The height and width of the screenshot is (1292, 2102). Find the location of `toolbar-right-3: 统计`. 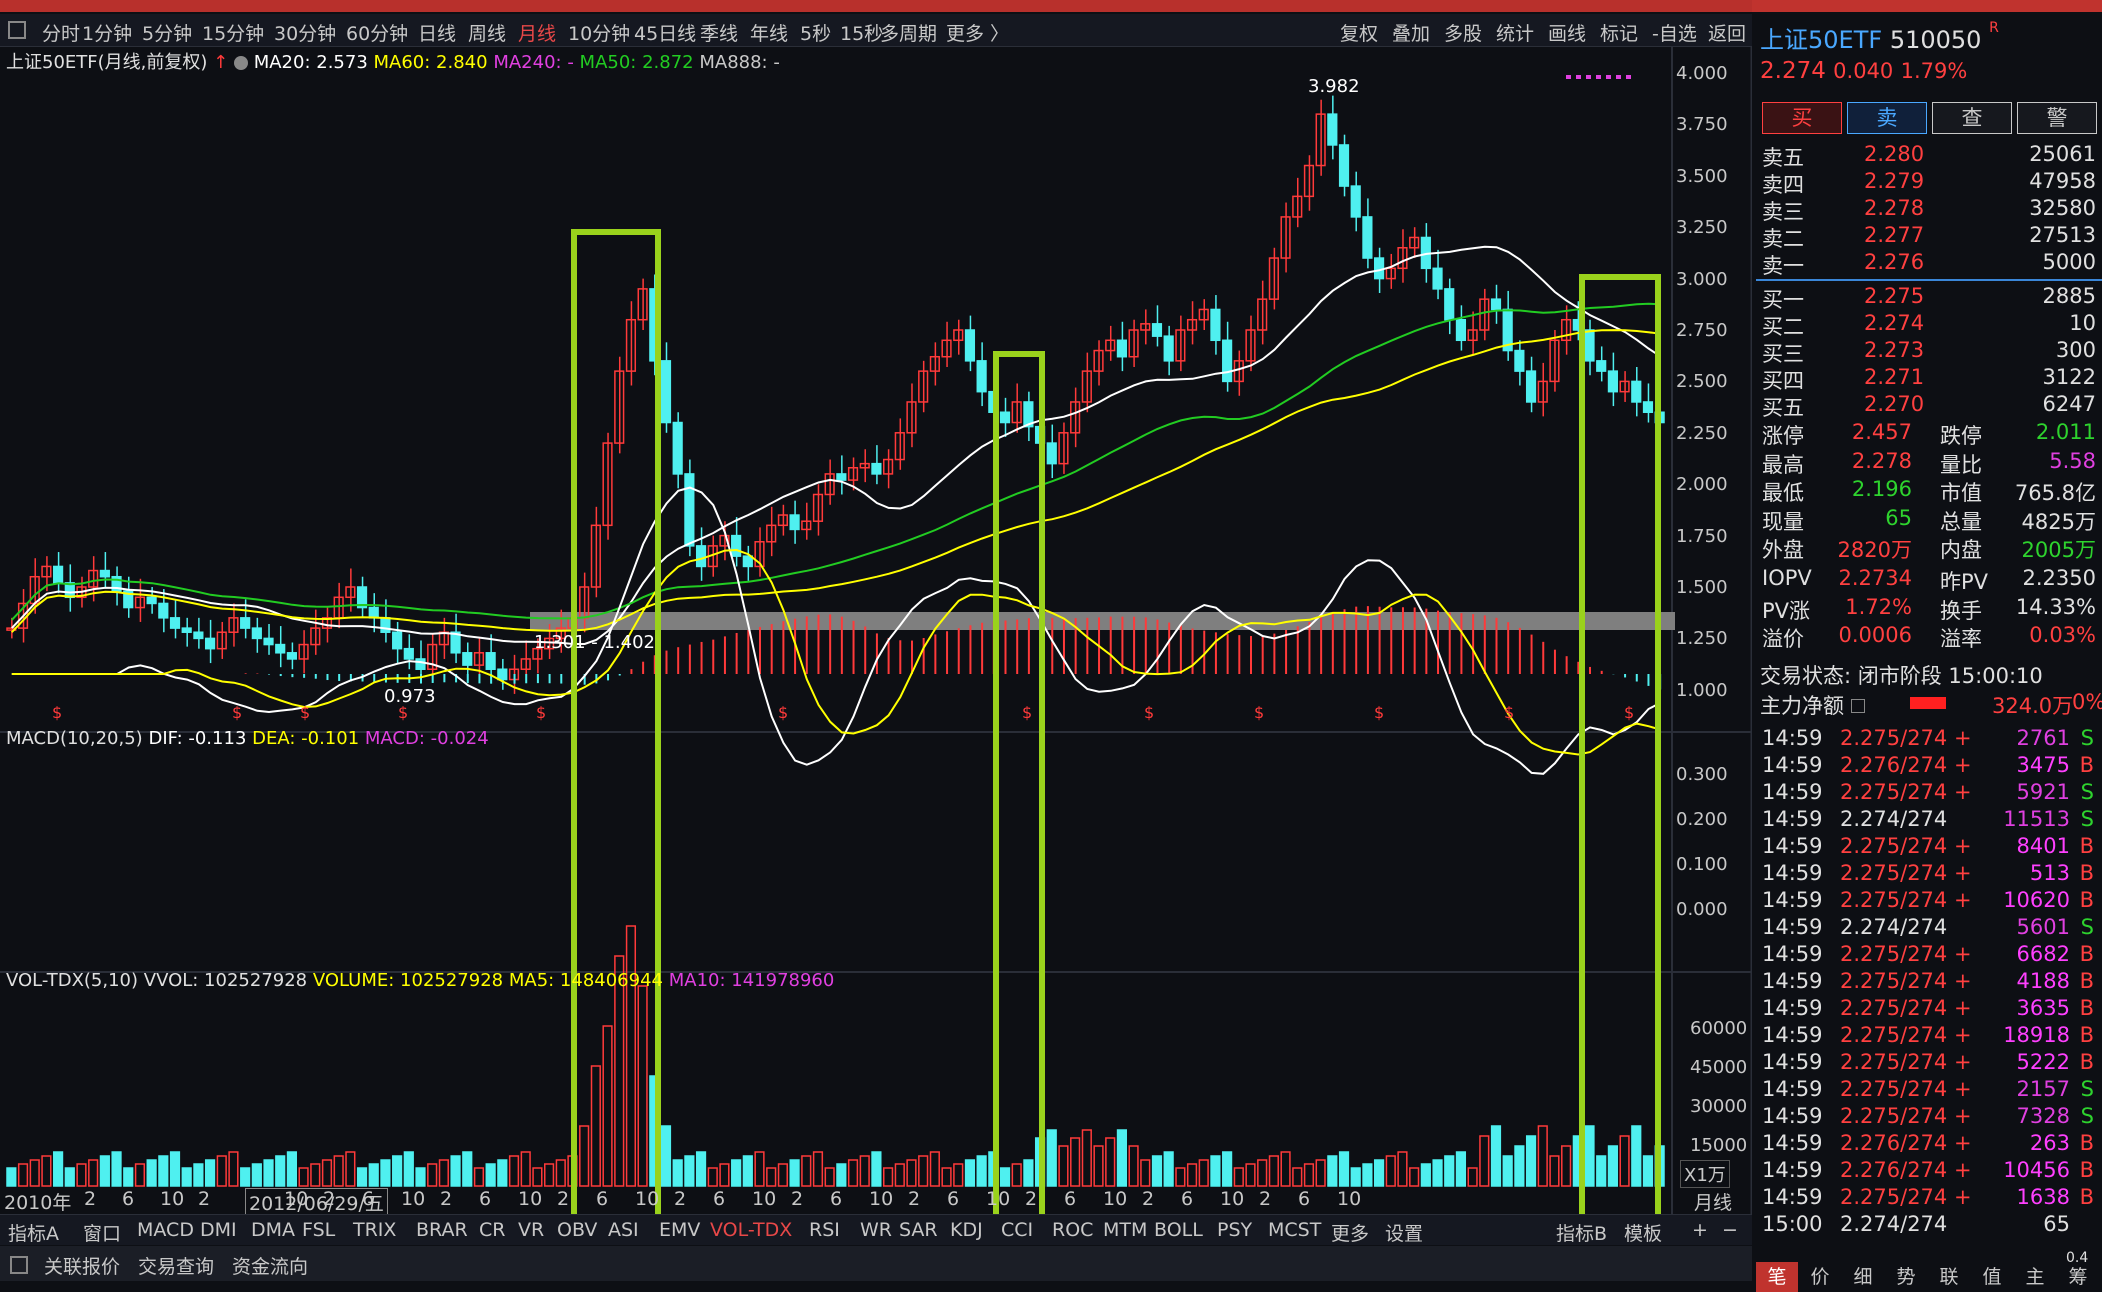

toolbar-right-3: 统计 is located at coordinates (1515, 34).